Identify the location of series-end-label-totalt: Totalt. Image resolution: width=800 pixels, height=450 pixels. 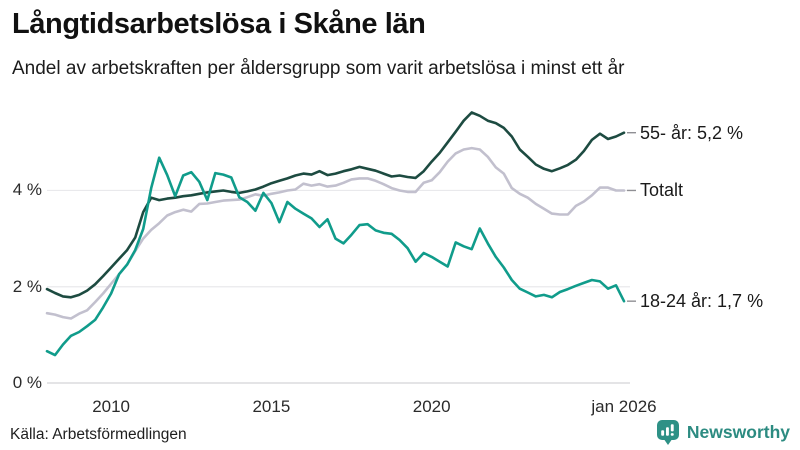
(662, 190).